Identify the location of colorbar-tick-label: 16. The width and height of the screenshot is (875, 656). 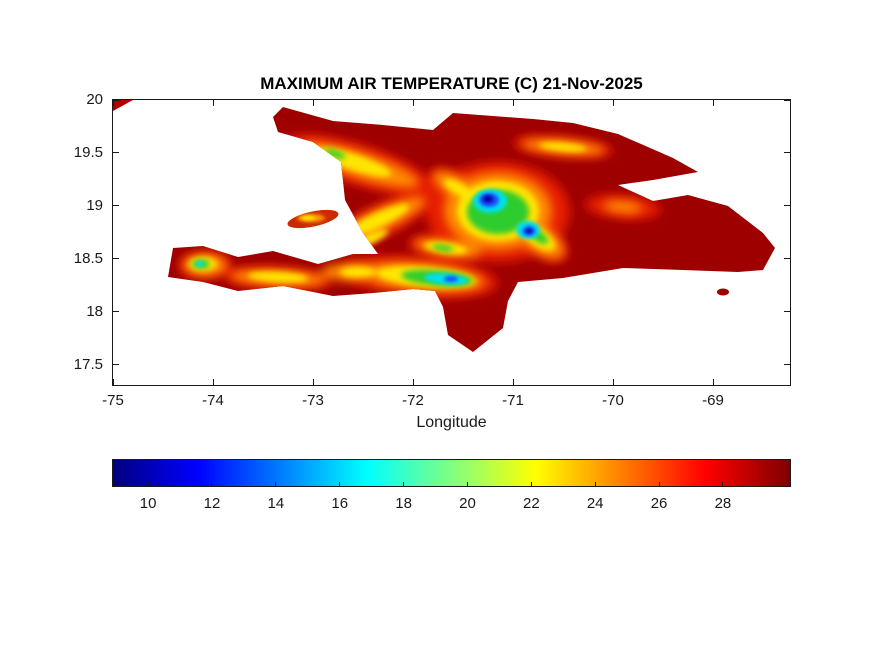
(340, 503).